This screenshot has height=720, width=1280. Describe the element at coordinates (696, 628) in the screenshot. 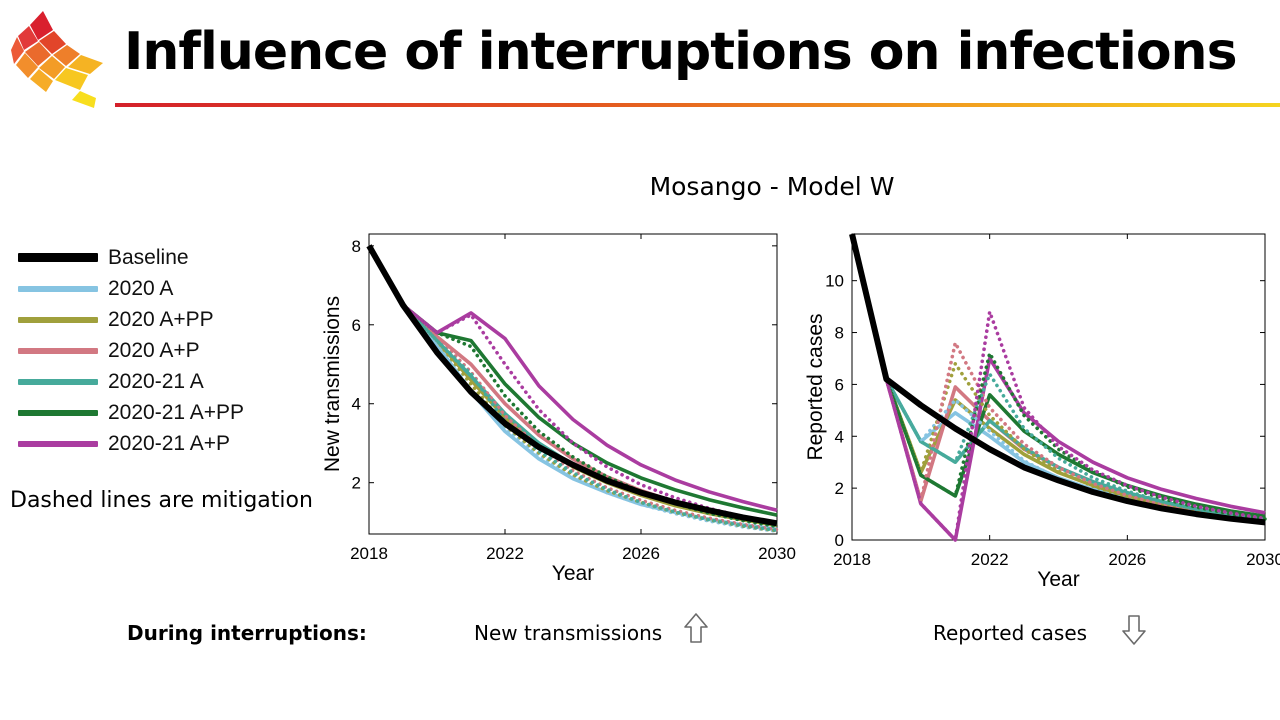

I see `arrow-up-outline-icon` at that location.